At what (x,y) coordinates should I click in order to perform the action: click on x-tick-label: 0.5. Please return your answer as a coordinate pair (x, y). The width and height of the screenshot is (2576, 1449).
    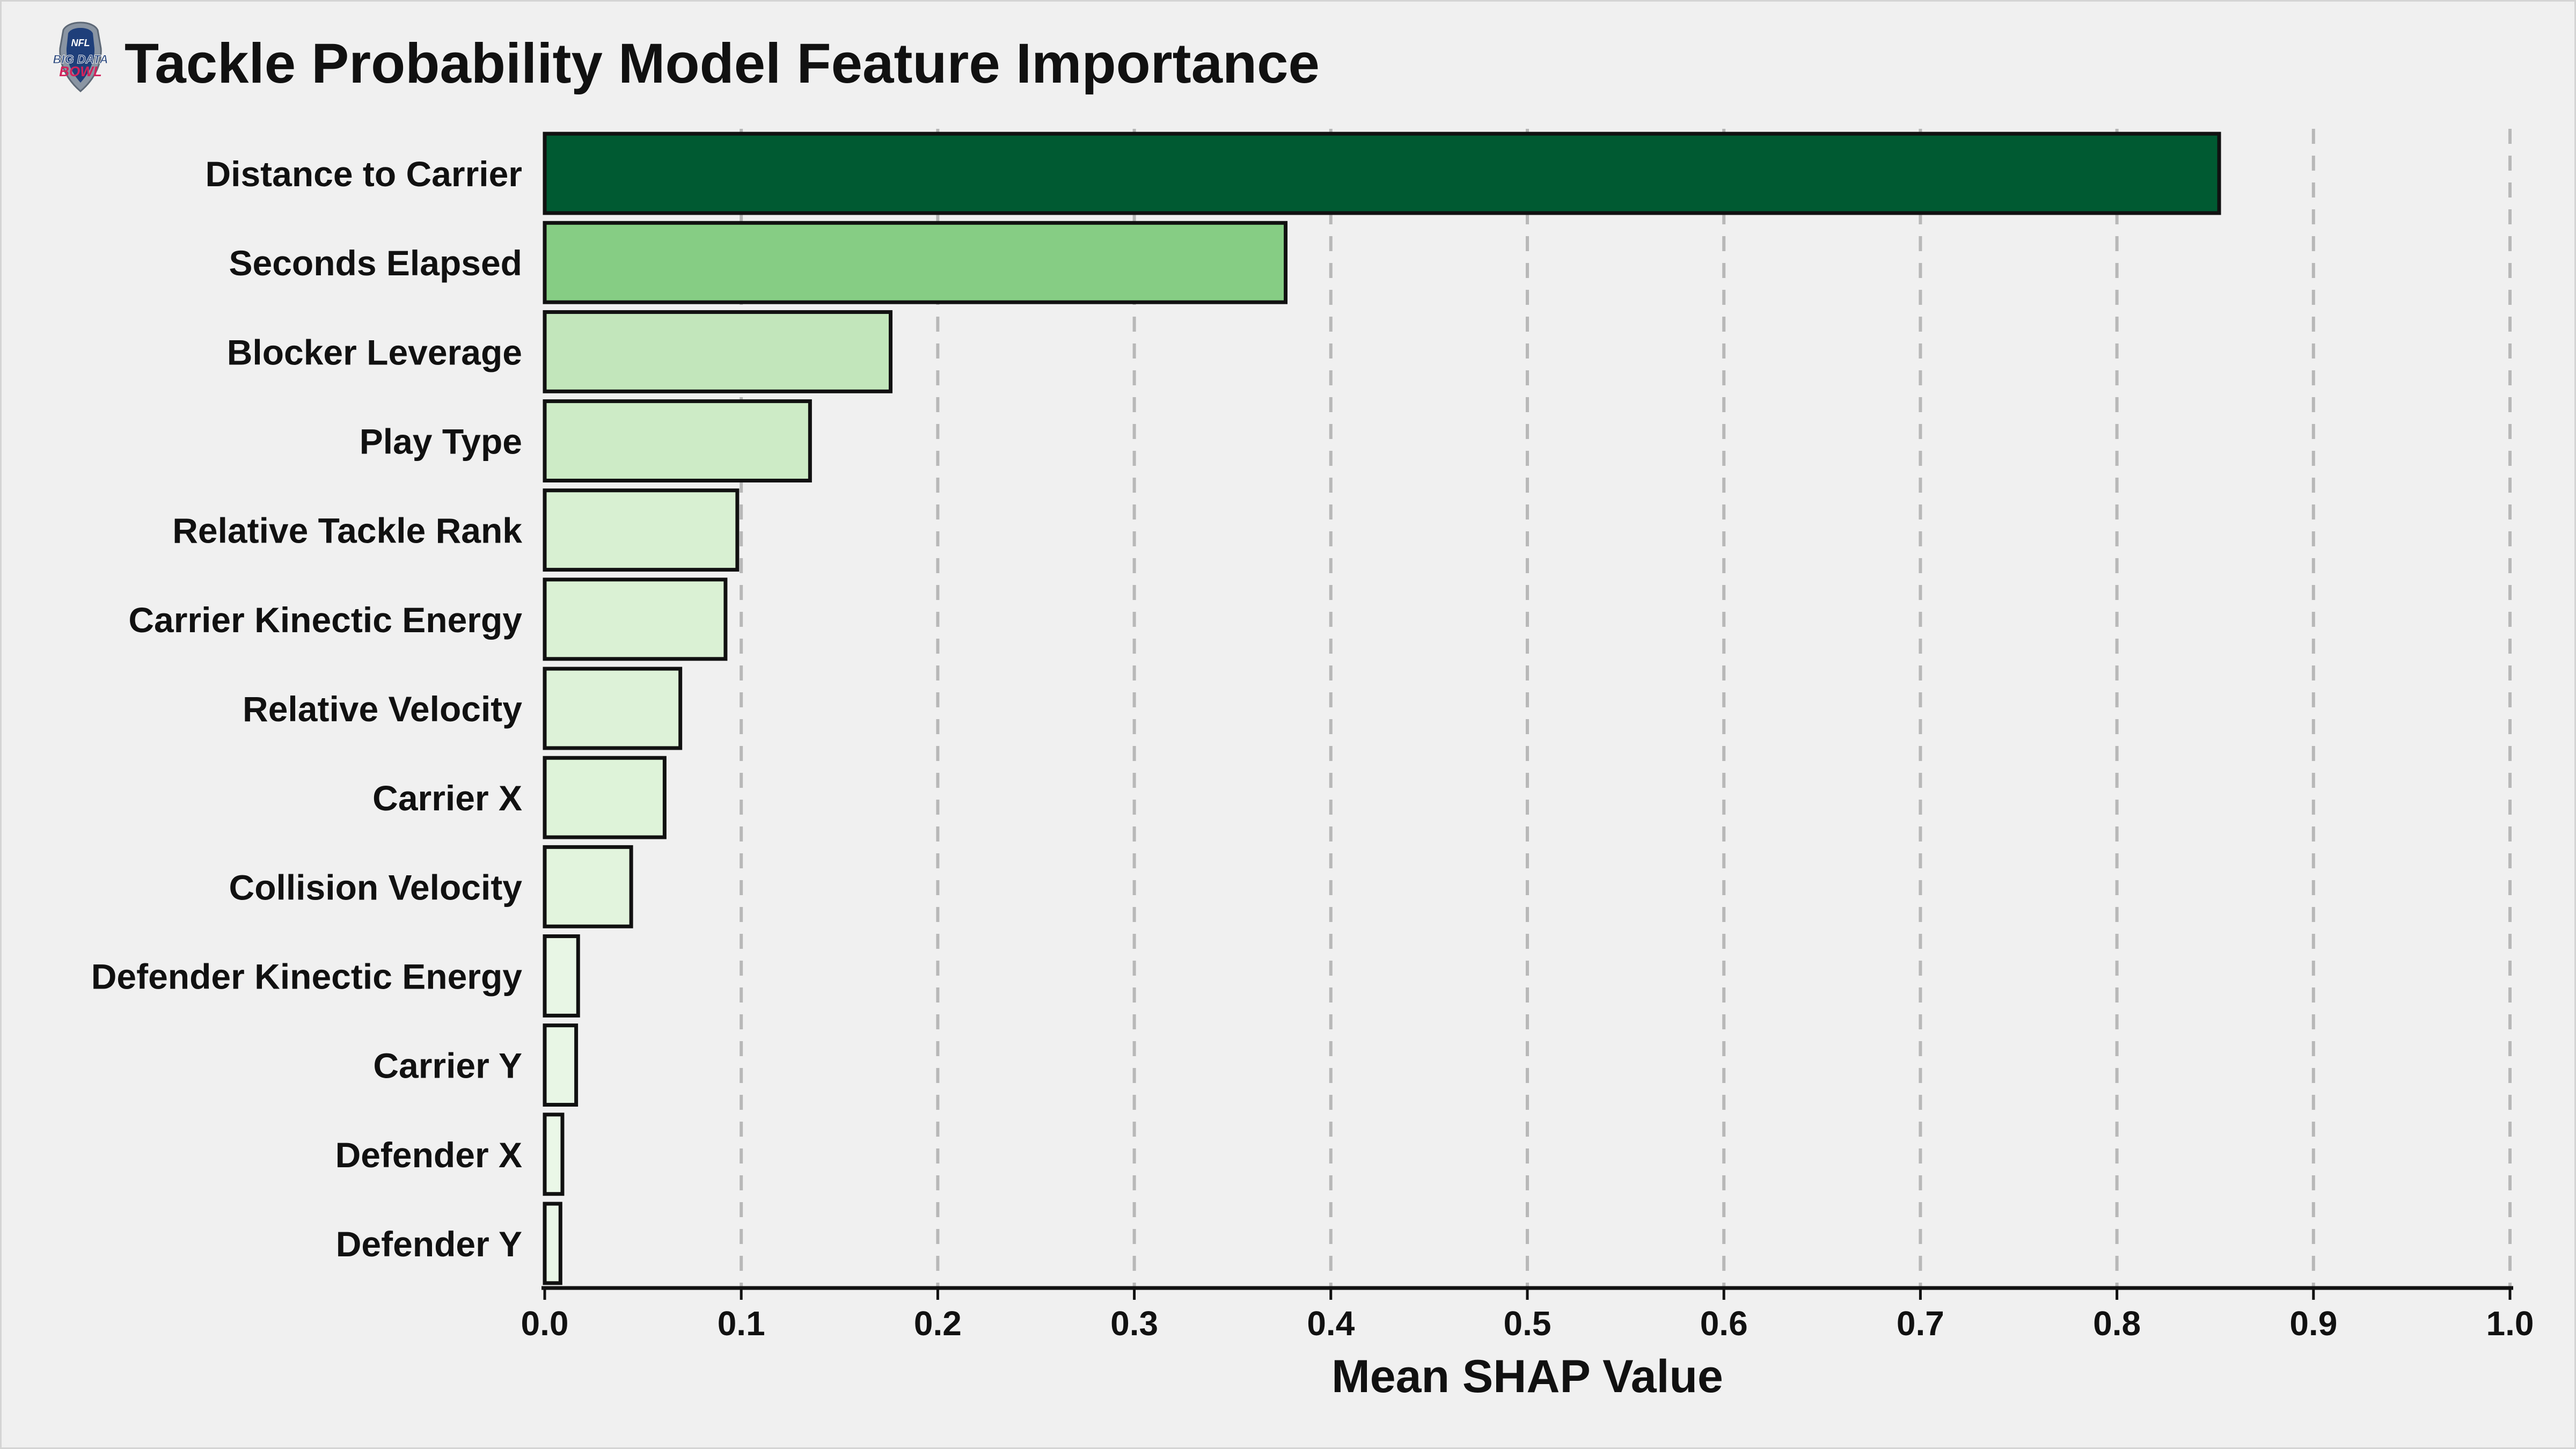
    Looking at the image, I should click on (1528, 1323).